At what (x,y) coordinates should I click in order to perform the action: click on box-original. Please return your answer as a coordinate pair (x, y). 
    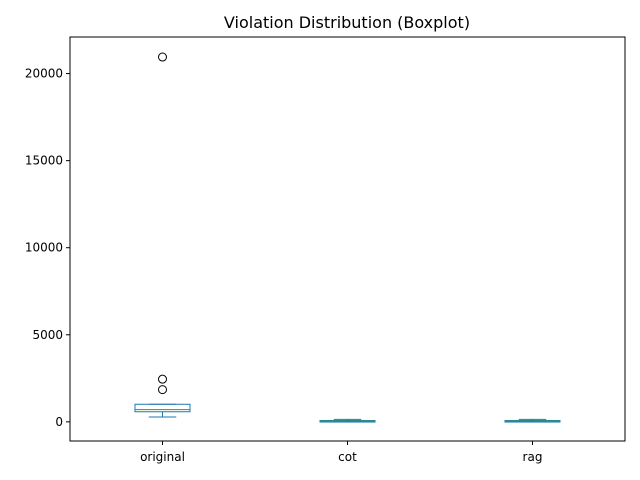
    Looking at the image, I should click on (162, 408).